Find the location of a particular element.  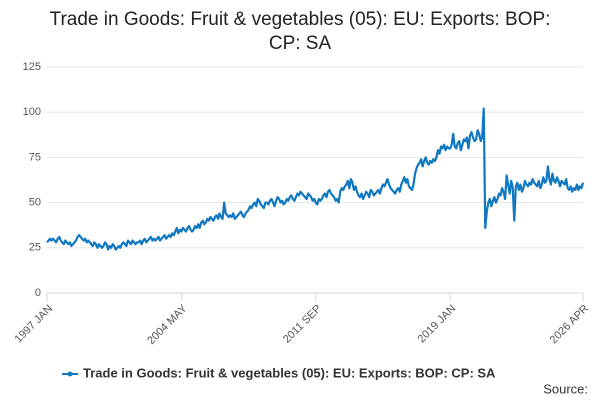

x-tick-label: 2026 APR is located at coordinates (570, 325).